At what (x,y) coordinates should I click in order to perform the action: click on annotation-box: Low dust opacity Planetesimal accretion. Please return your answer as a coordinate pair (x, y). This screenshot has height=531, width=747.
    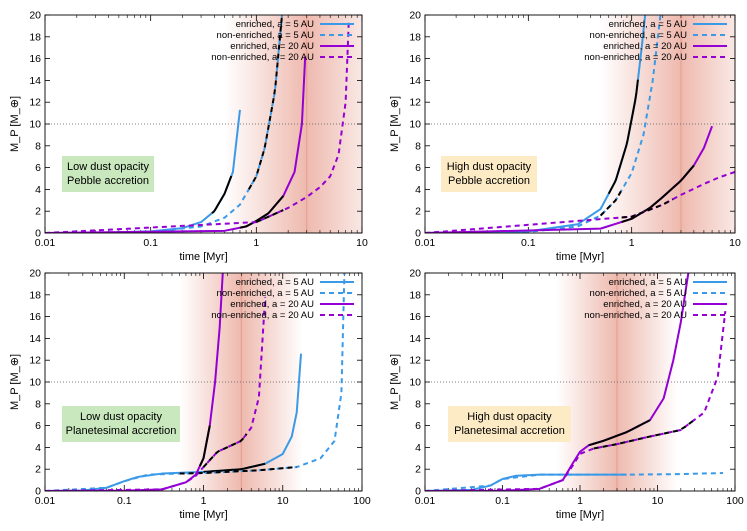
    Looking at the image, I should click on (121, 424).